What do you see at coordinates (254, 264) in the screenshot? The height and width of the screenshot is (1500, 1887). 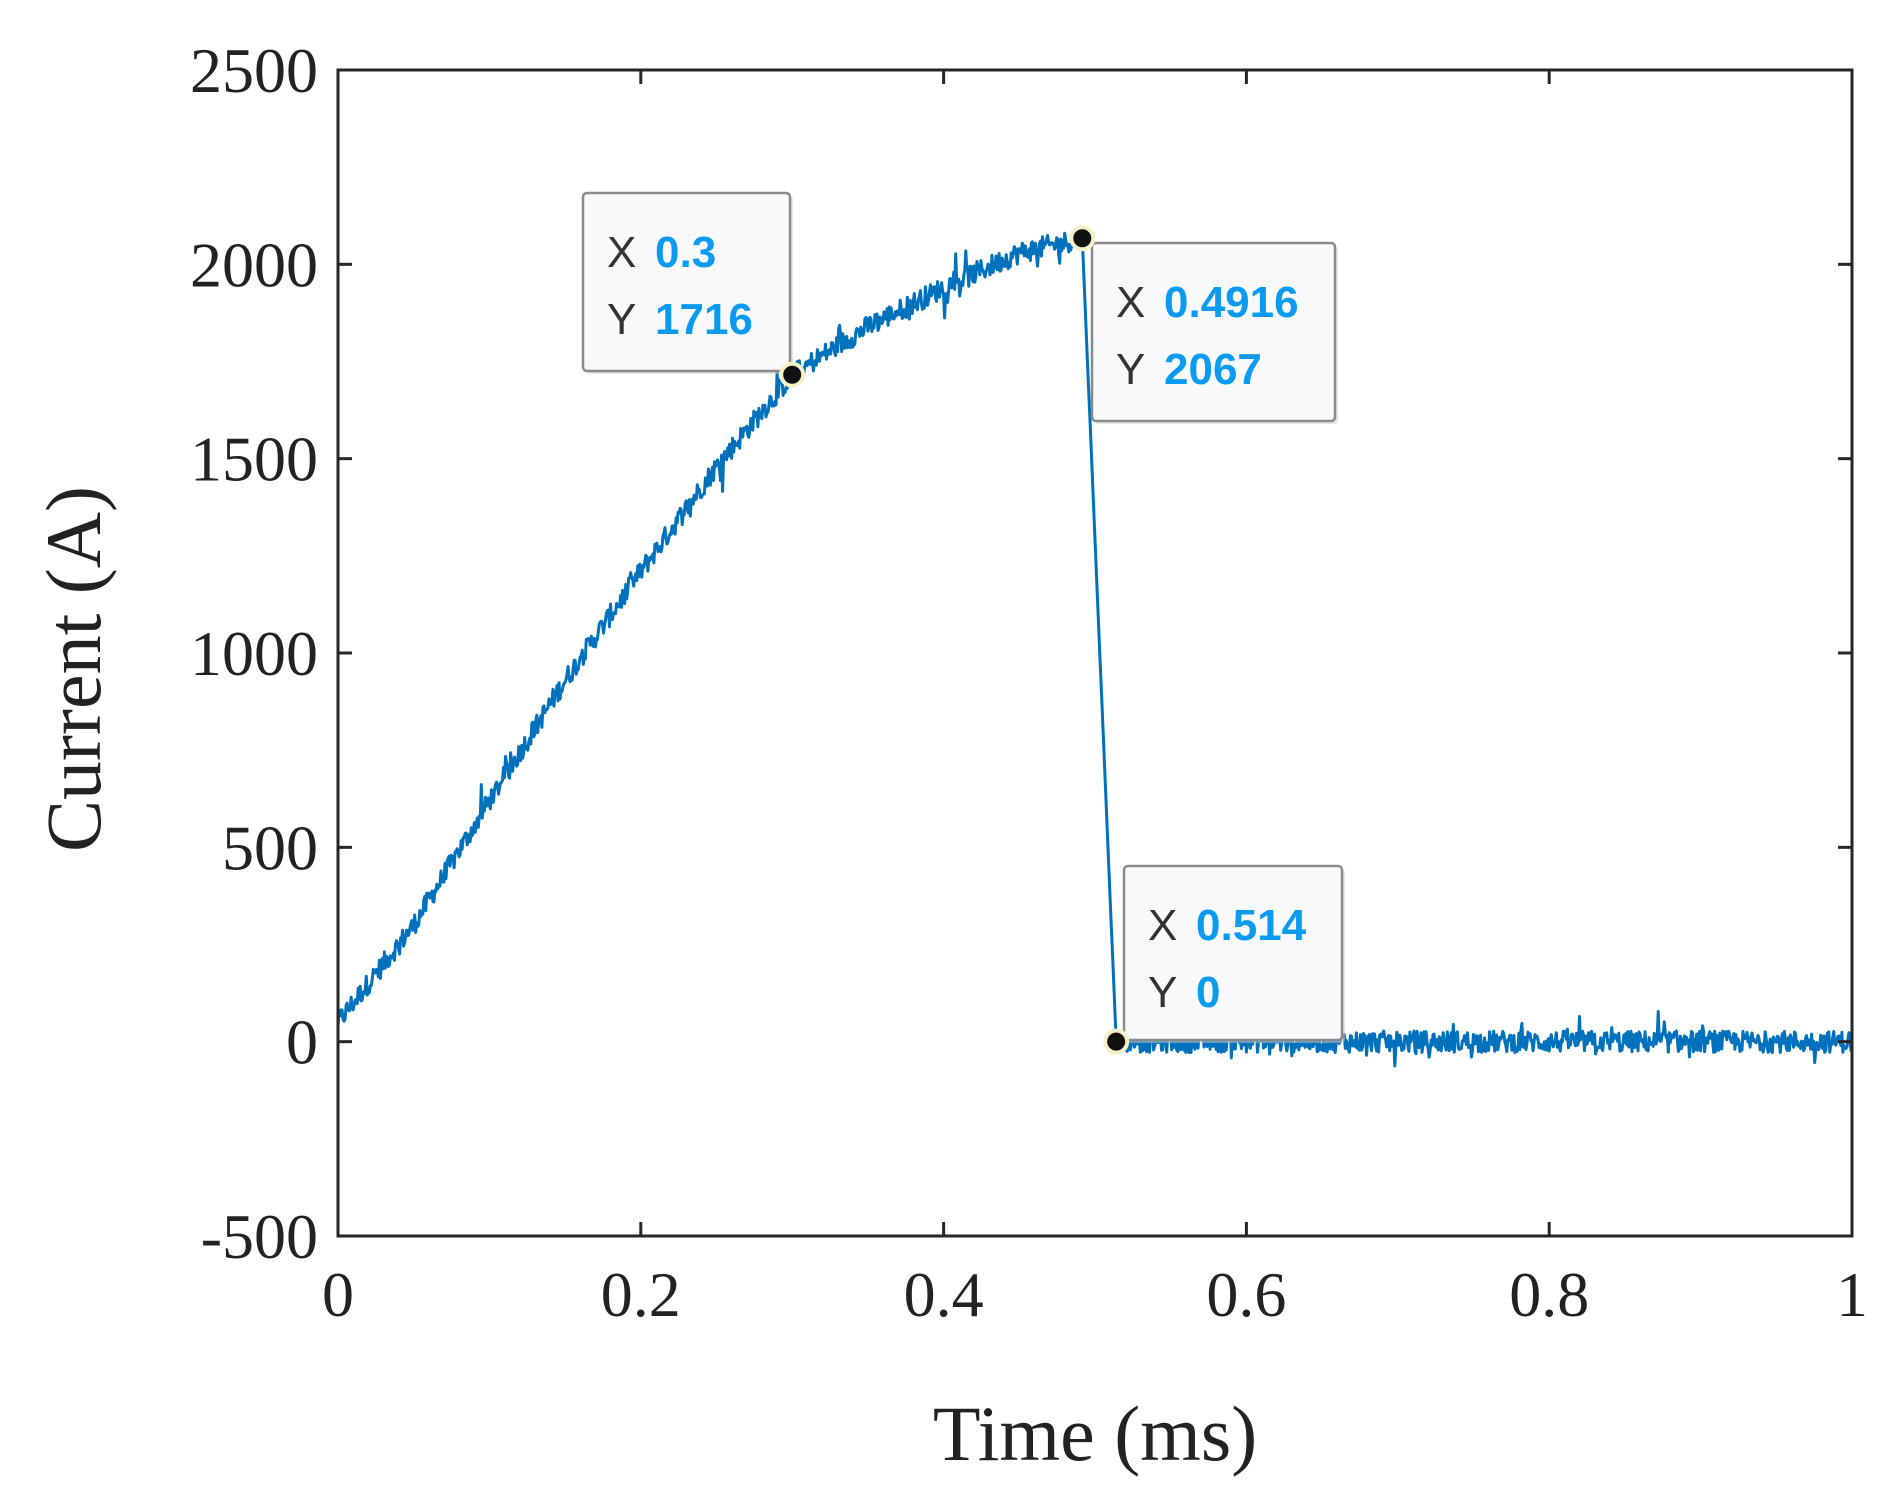 I see `y-tick-label: 2000` at bounding box center [254, 264].